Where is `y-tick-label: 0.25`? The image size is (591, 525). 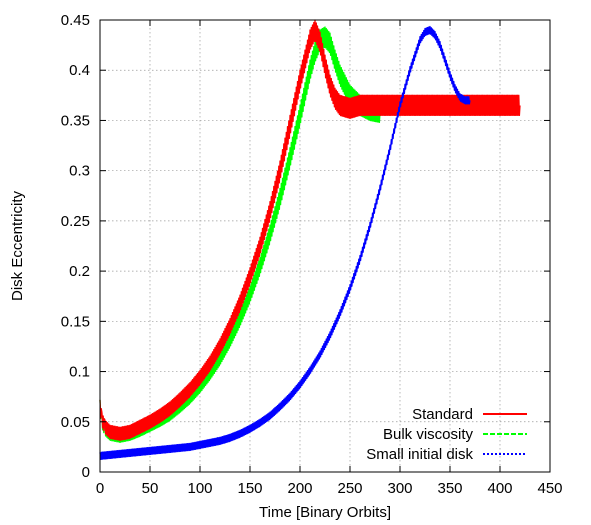
y-tick-label: 0.25 is located at coordinates (75, 221).